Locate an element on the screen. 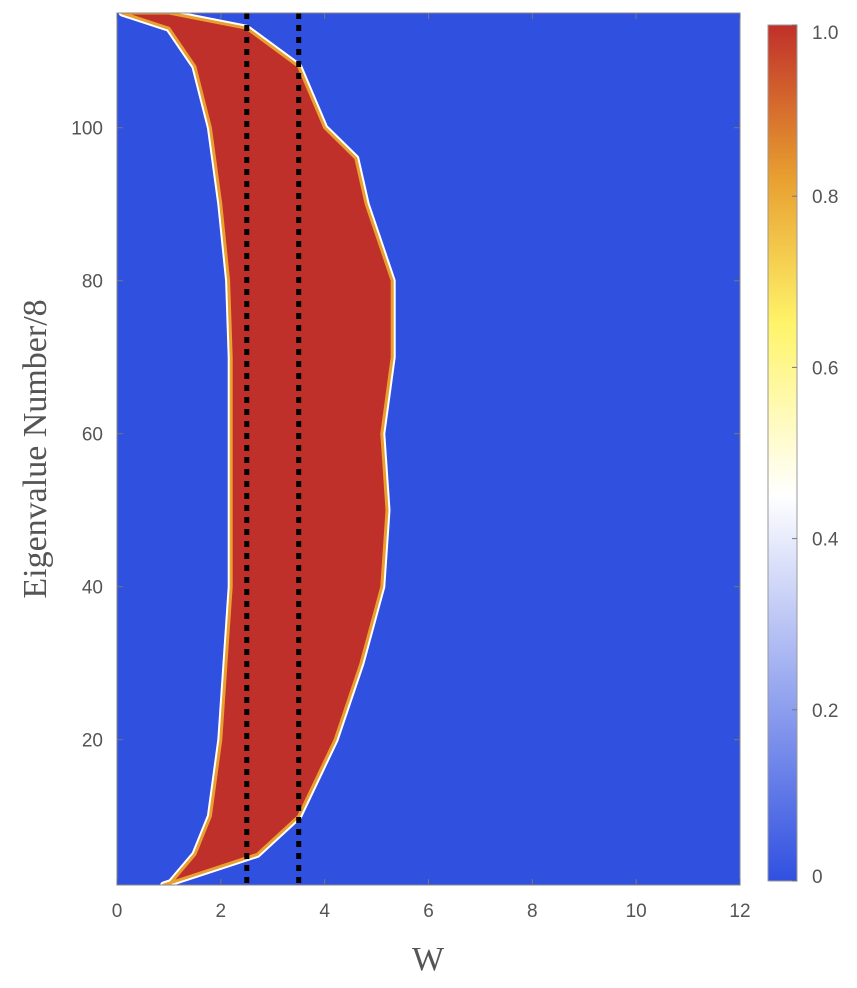 This screenshot has height=988, width=857. y-tick-label: 100 is located at coordinates (87, 129).